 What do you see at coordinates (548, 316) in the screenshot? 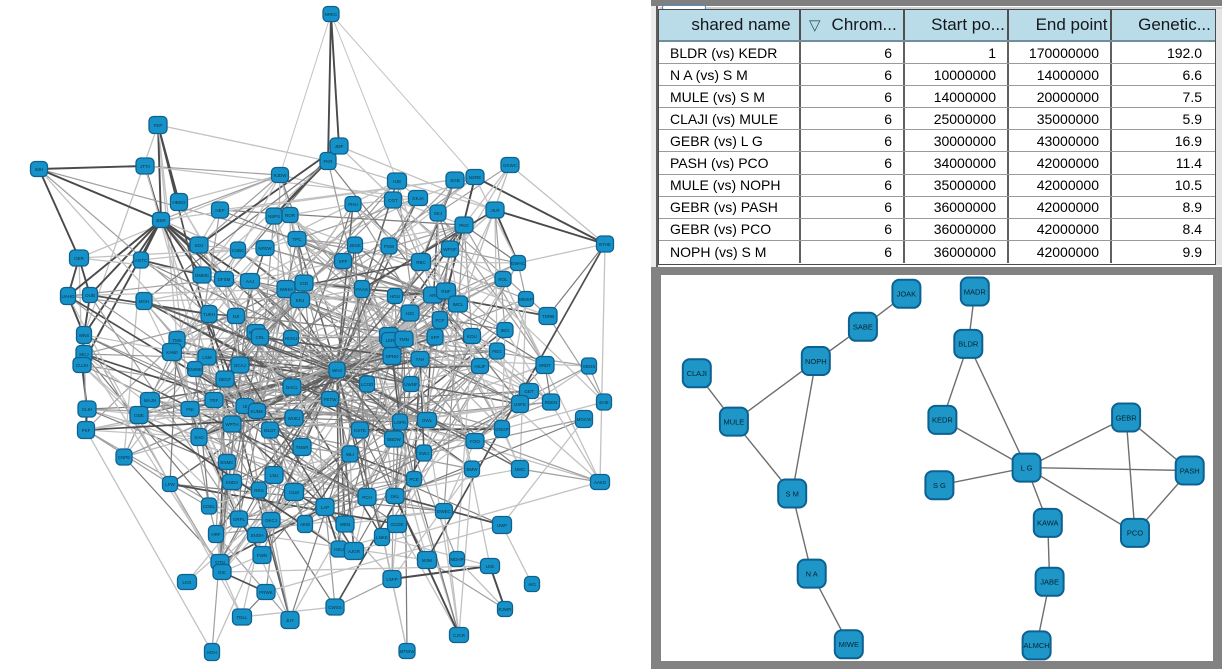
I see `svg-text: TDRB` at bounding box center [548, 316].